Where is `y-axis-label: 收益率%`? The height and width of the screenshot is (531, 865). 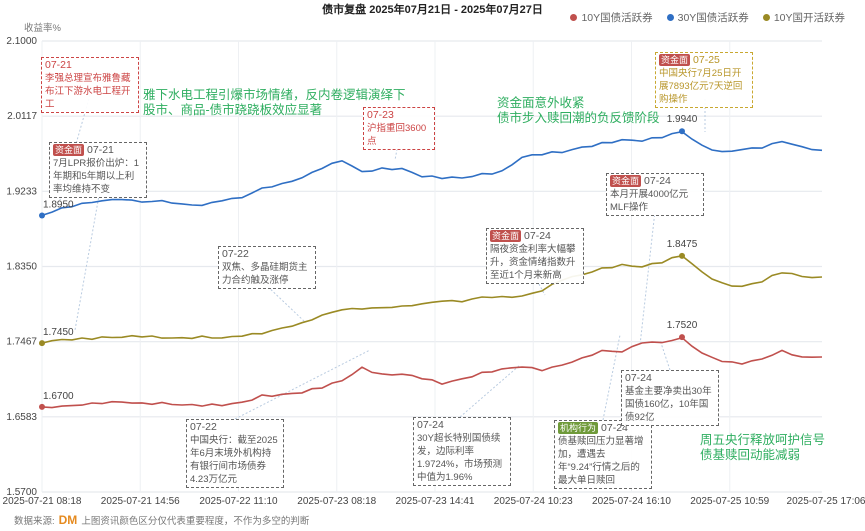 y-axis-label: 收益率% is located at coordinates (42, 28).